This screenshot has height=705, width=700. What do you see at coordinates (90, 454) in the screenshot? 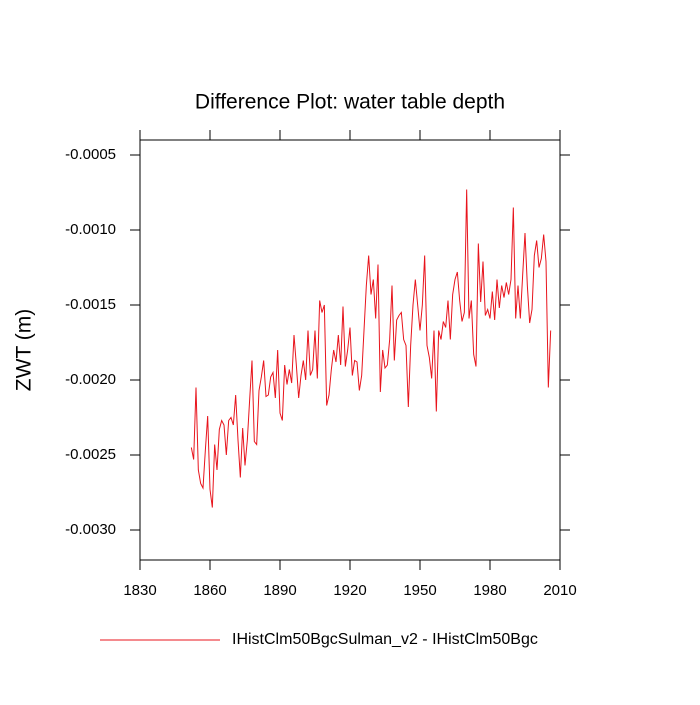
I see `y-tick-label: -0.0025` at bounding box center [90, 454].